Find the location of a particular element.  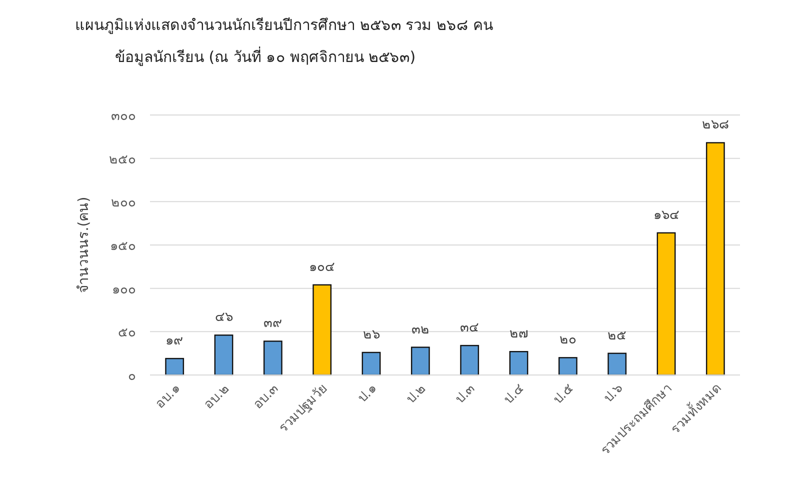

x-tick-label: ป.๕ is located at coordinates (563, 394).